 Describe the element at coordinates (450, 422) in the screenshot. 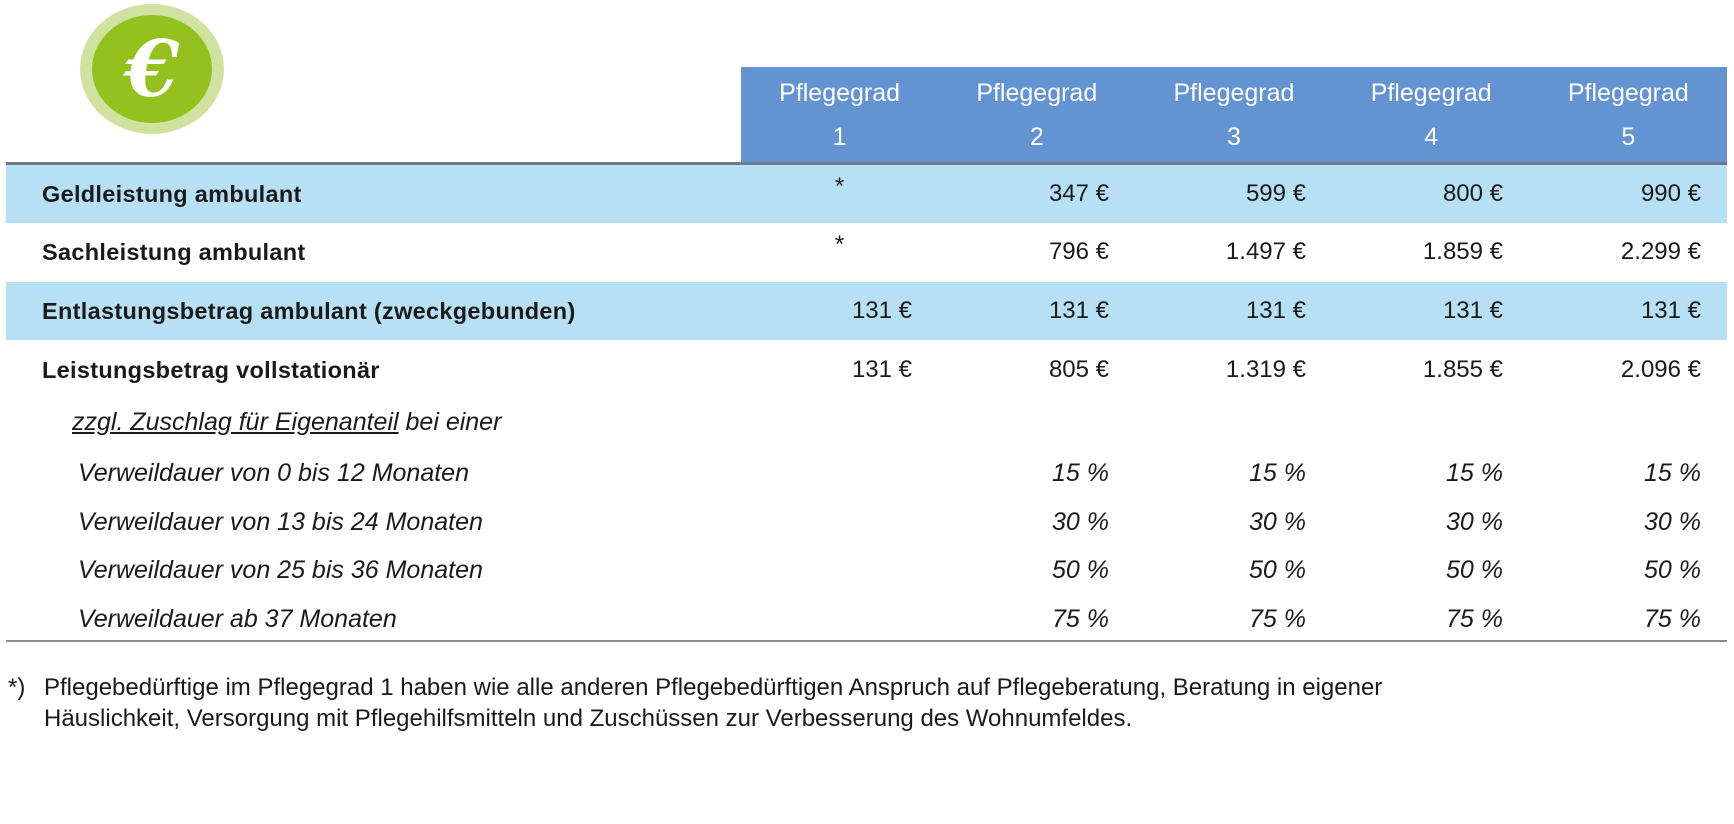

I see `supplement-rest: bei einer` at that location.